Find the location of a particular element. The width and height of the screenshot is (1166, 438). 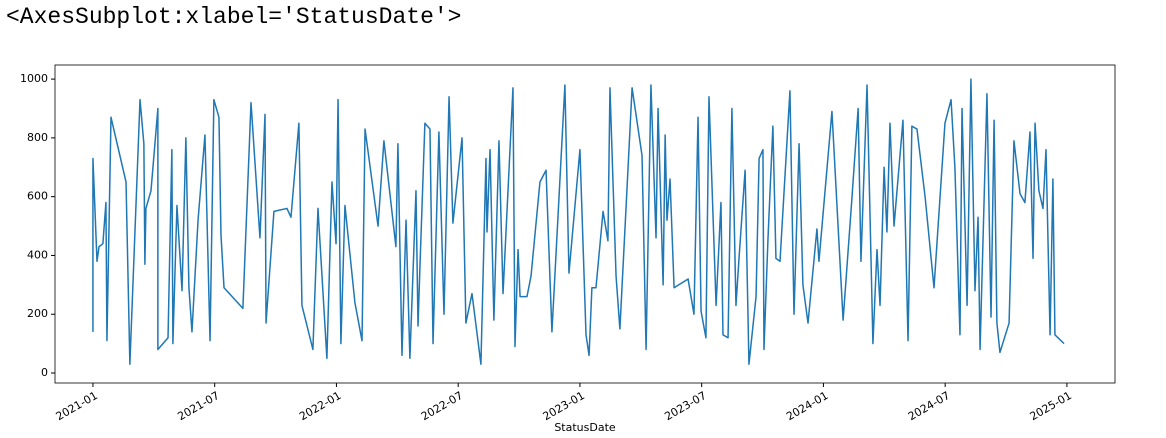

x-tick-label: 2024-01 is located at coordinates (807, 406).